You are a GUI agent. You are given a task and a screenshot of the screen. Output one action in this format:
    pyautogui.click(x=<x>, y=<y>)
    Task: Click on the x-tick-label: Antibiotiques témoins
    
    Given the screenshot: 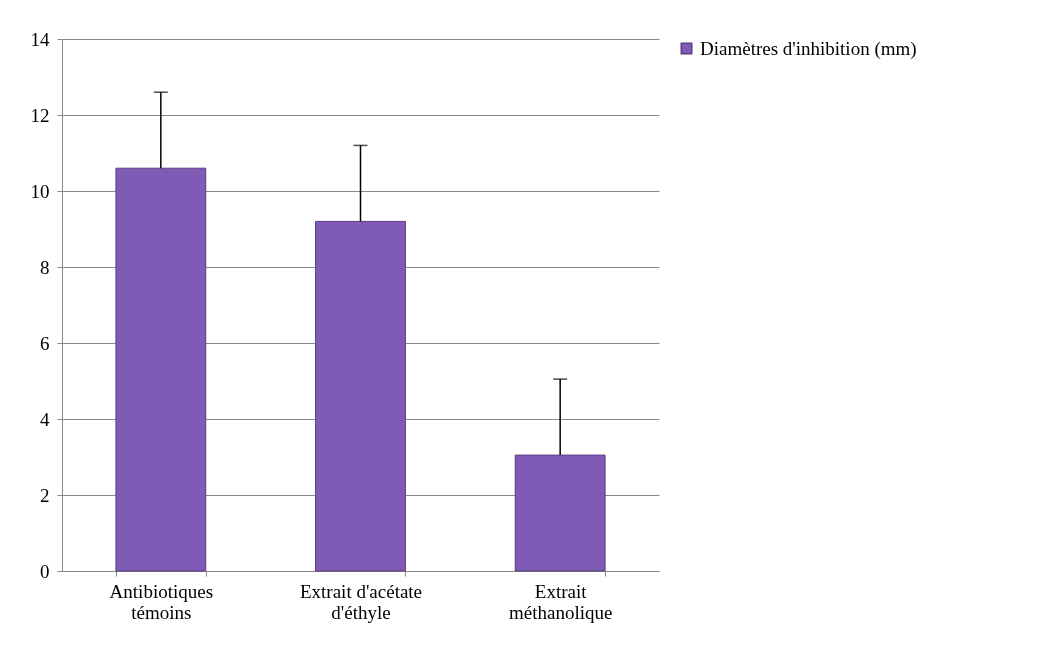 What is the action you would take?
    pyautogui.click(x=161, y=601)
    